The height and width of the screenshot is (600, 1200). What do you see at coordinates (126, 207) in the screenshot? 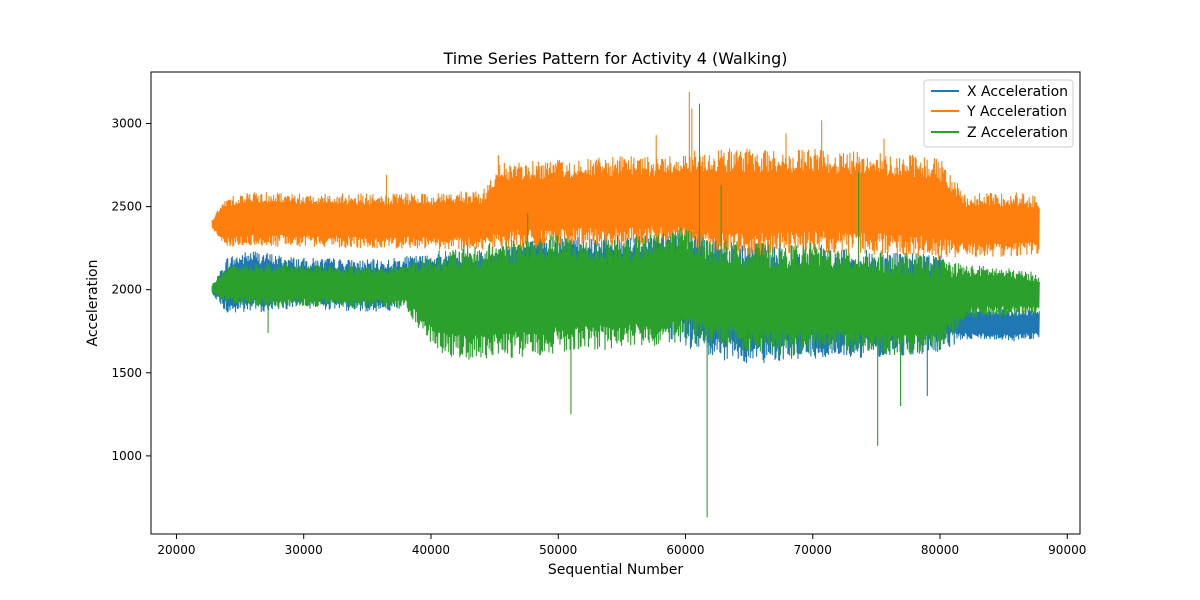
I see `y-tick-label: 2500` at bounding box center [126, 207].